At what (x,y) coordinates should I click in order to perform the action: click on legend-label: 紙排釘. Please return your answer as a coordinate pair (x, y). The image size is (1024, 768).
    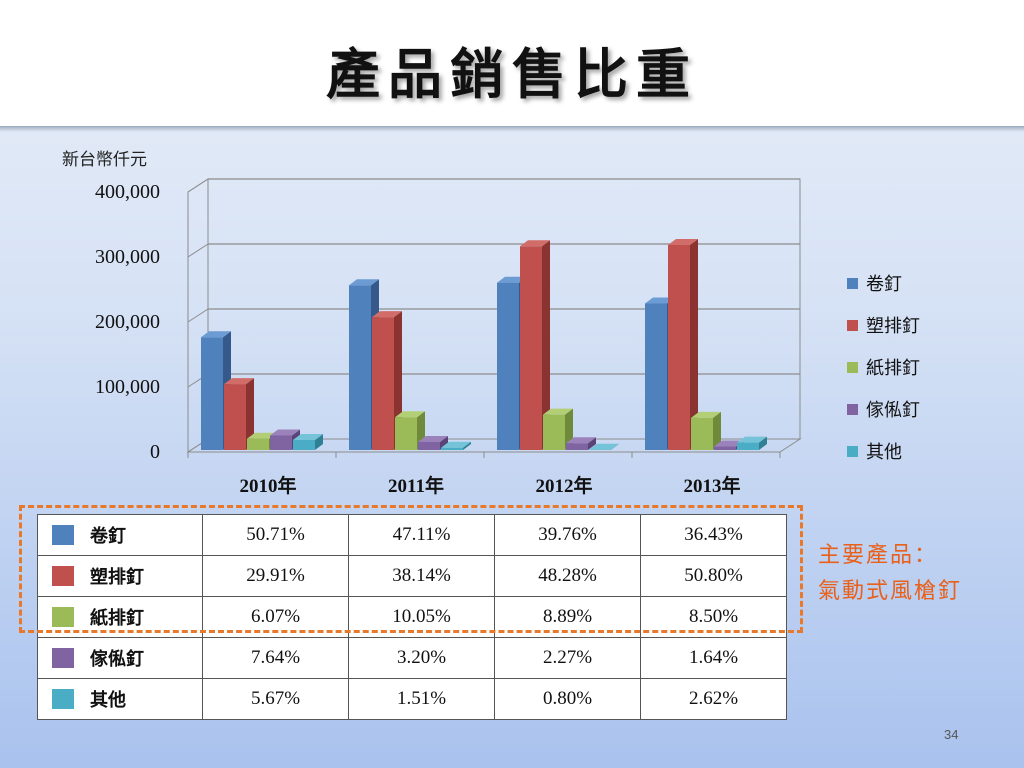
    Looking at the image, I should click on (893, 368).